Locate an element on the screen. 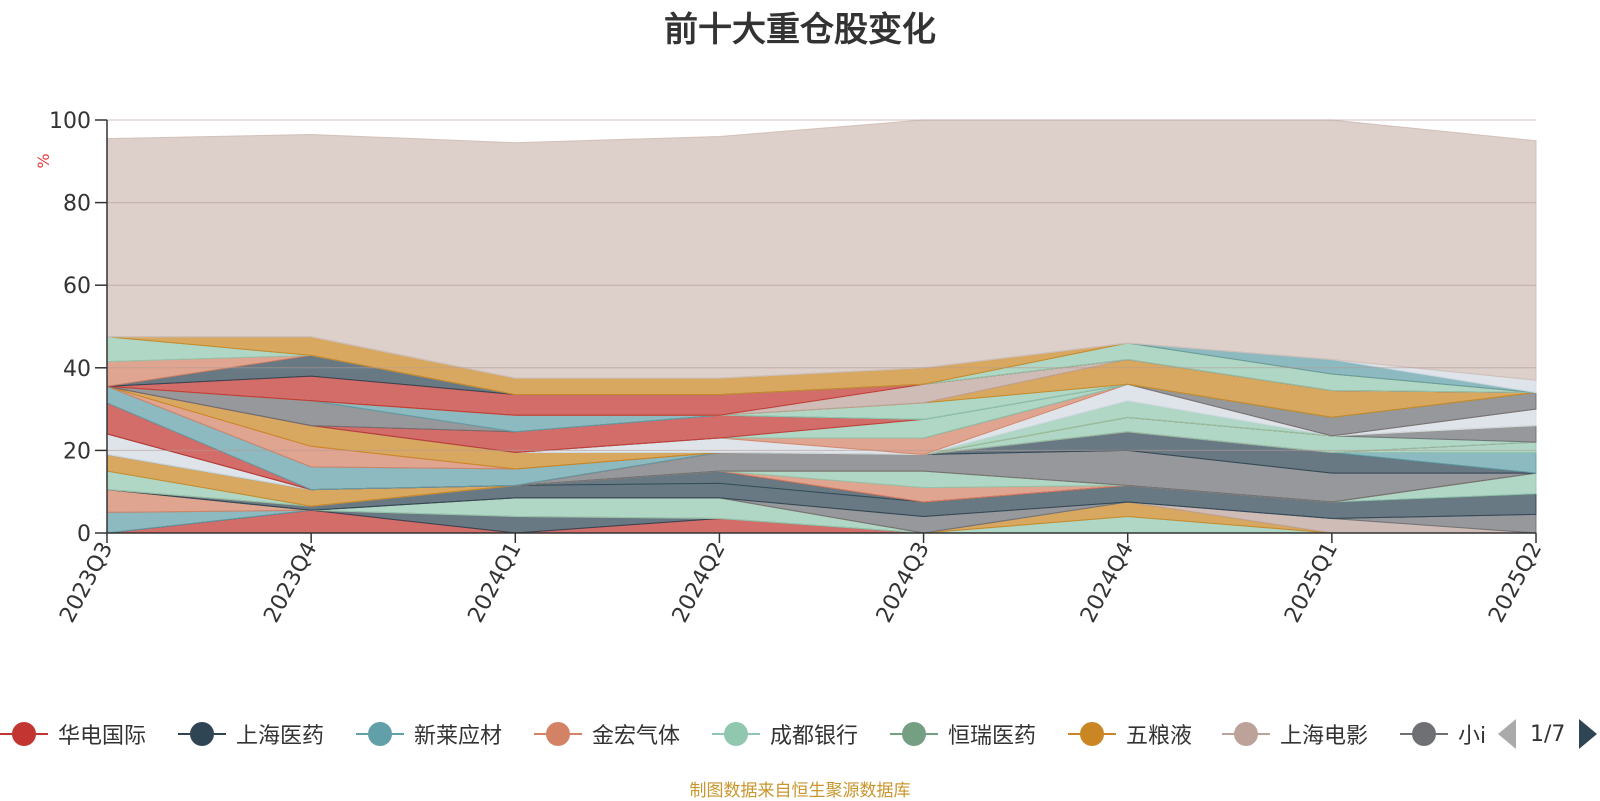 The image size is (1600, 801). y-tick-label: 0 is located at coordinates (84, 534).